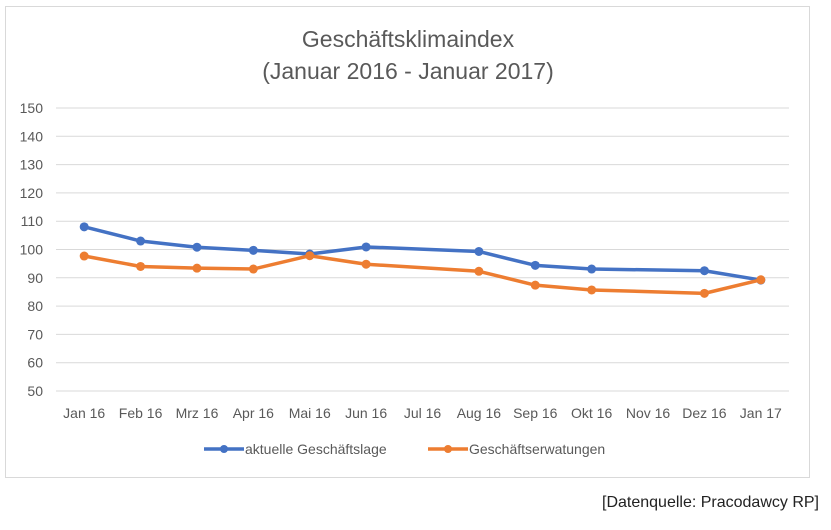 The image size is (831, 530). What do you see at coordinates (141, 413) in the screenshot?
I see `x-tick-label: Feb 16` at bounding box center [141, 413].